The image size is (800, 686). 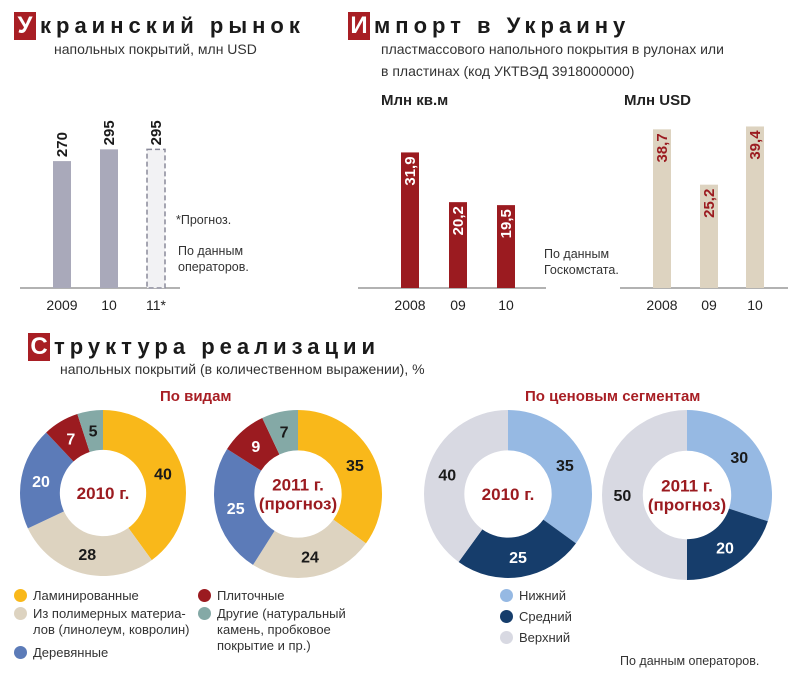 What do you see at coordinates (755, 145) in the screenshot?
I see `bar-value-label: 39,4` at bounding box center [755, 145].